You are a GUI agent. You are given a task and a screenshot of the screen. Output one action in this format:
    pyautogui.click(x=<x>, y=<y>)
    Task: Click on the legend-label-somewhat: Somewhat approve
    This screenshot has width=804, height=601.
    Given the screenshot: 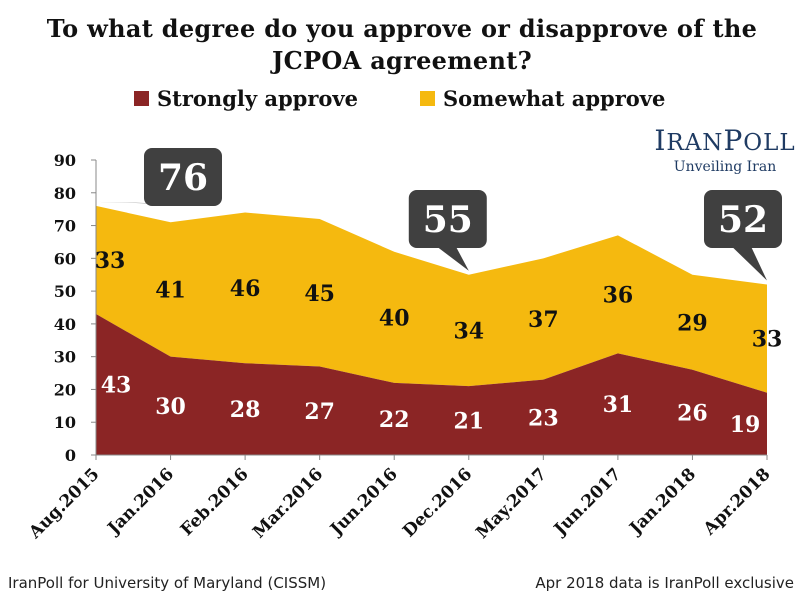 What is the action you would take?
    pyautogui.click(x=554, y=98)
    